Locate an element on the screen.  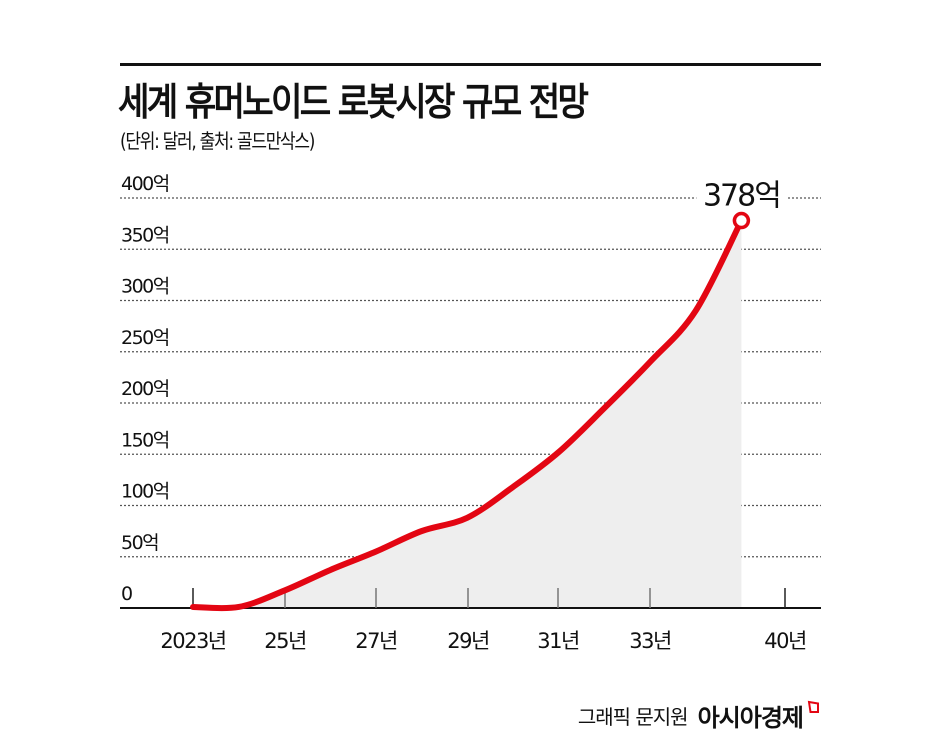
x-tick-label: 29년 is located at coordinates (468, 641).